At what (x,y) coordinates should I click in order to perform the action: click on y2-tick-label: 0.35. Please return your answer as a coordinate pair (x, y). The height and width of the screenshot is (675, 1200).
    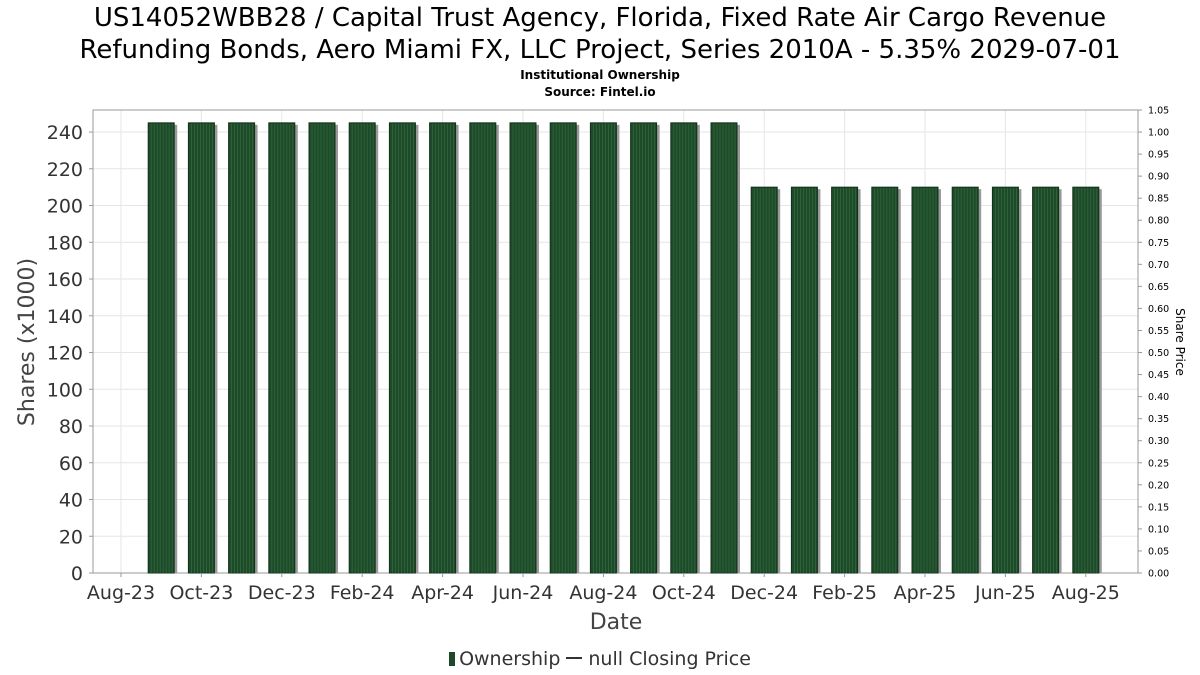
    Looking at the image, I should click on (1158, 419).